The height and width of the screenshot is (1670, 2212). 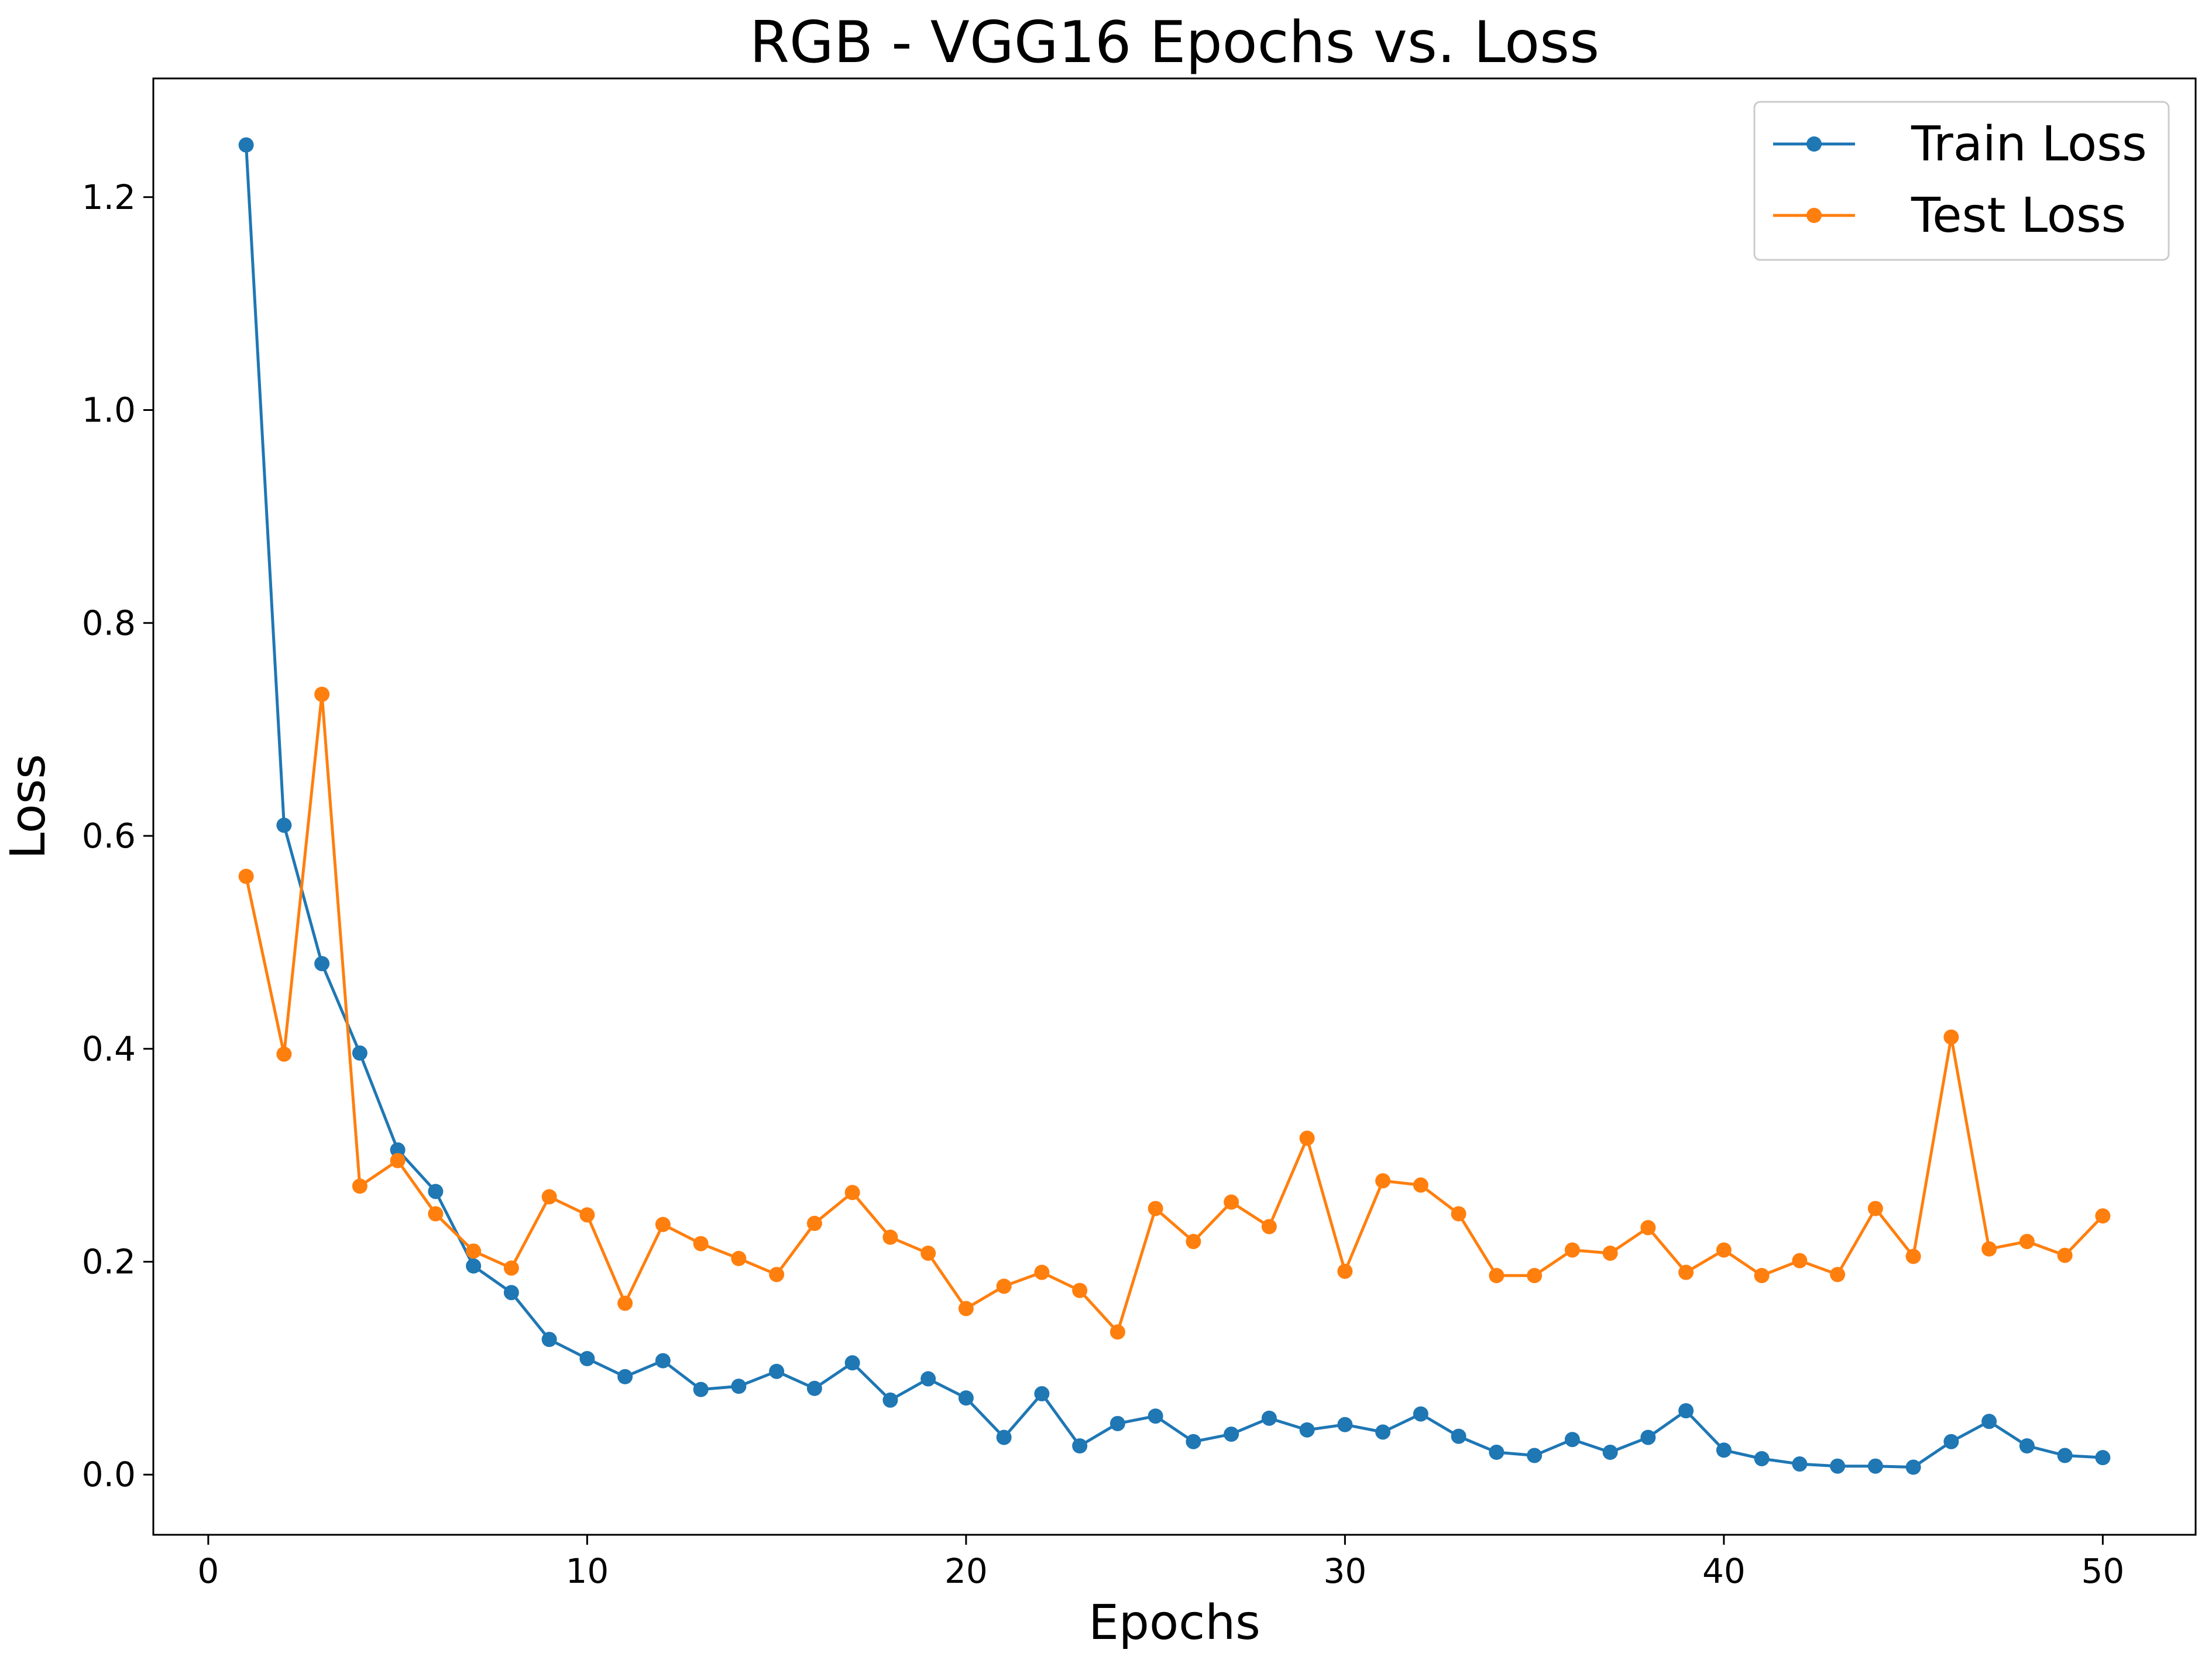 I want to click on y-tick-label: 0.4, so click(x=109, y=1049).